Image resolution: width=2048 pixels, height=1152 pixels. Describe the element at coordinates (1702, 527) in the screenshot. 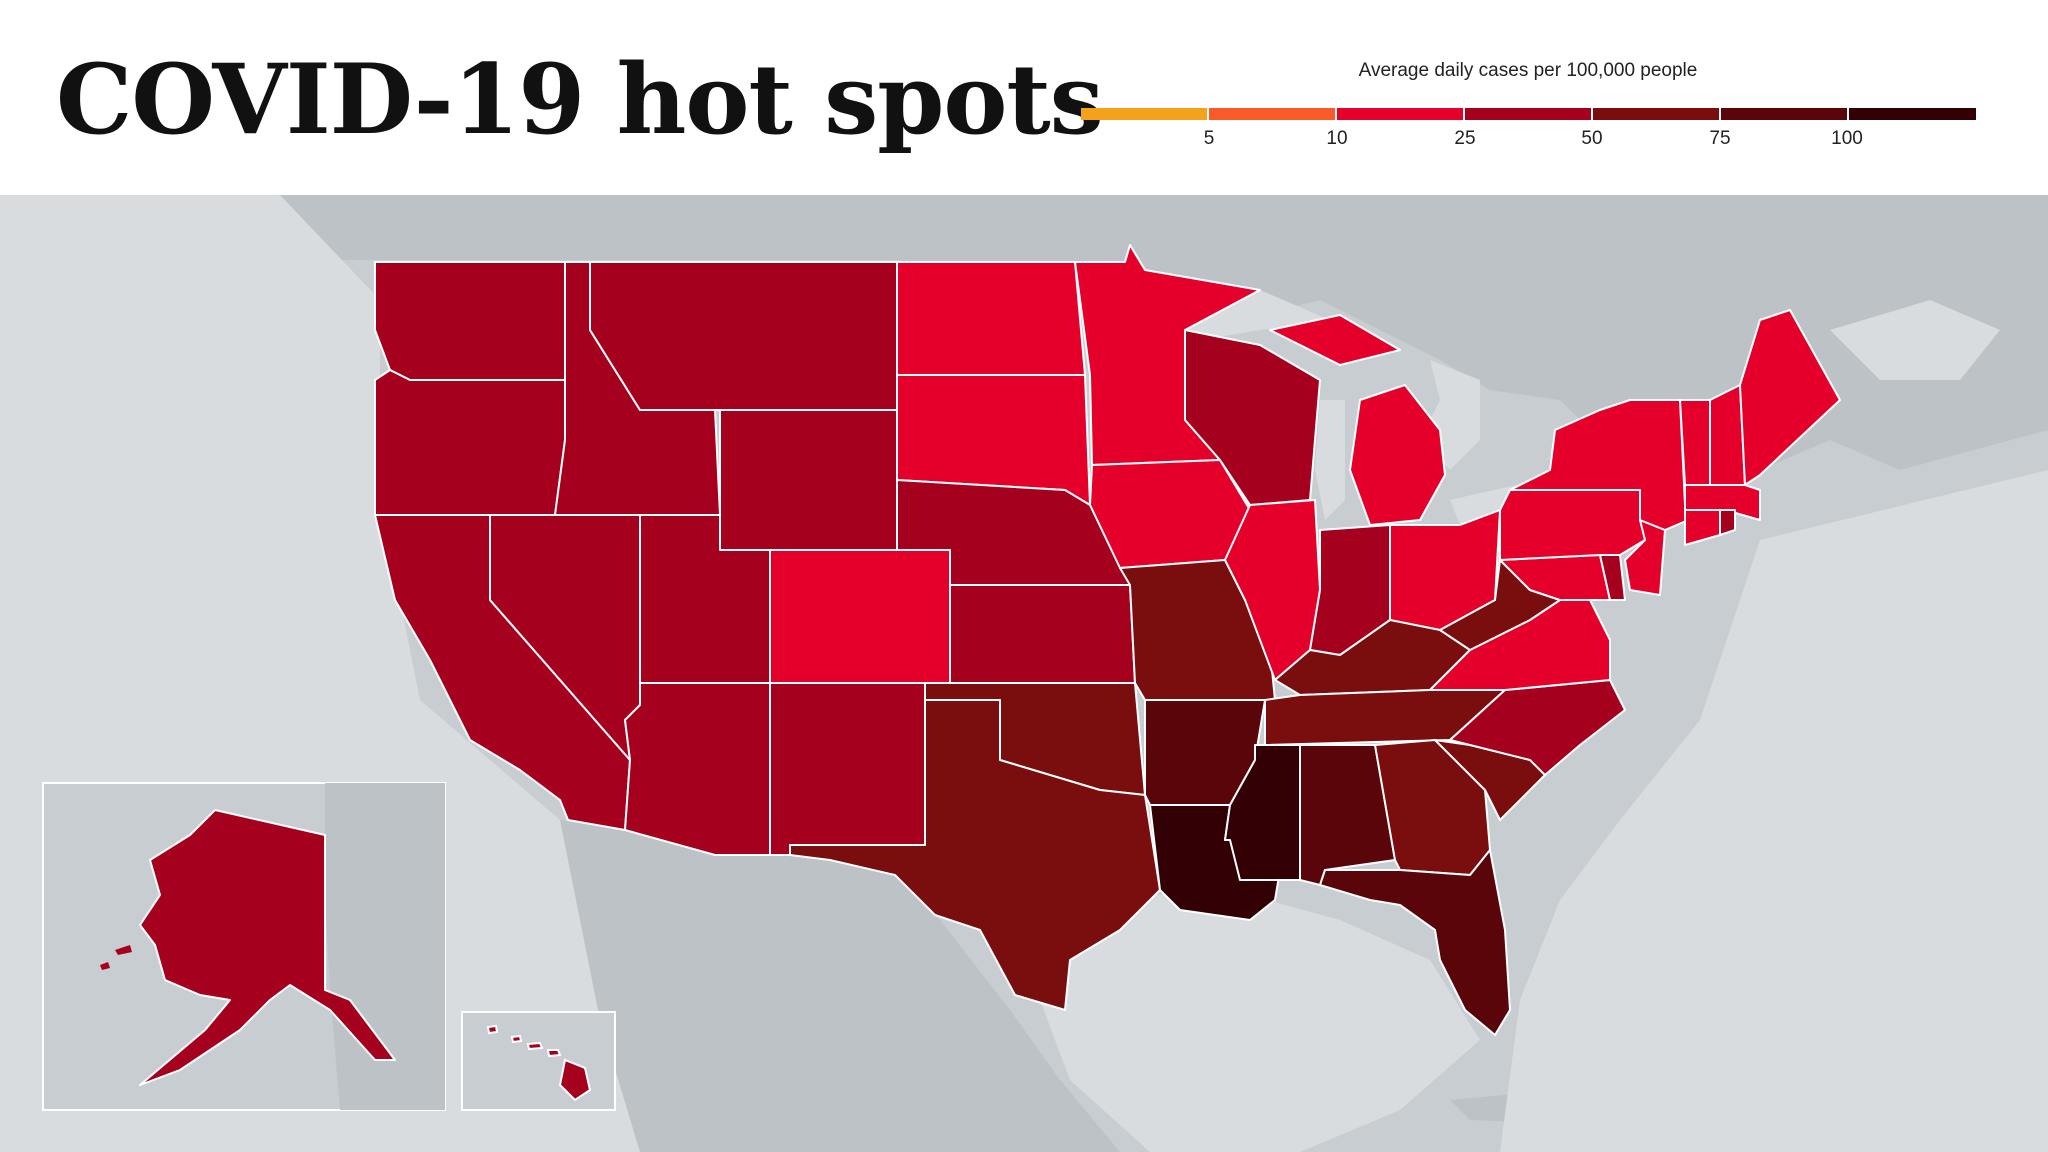

I see `state-ct` at that location.